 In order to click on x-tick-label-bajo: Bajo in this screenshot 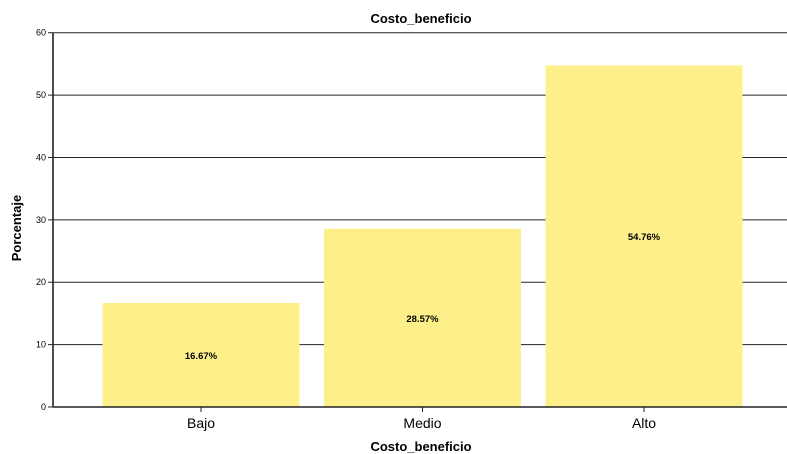, I will do `click(201, 423)`.